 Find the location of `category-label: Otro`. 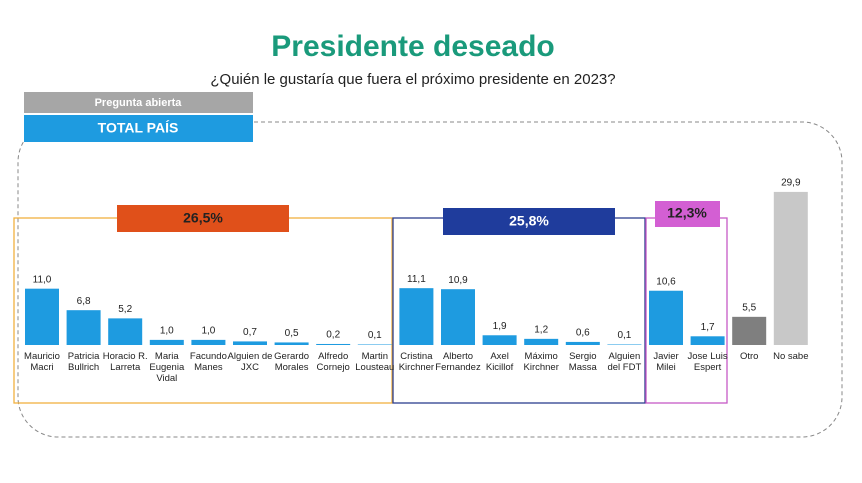

category-label: Otro is located at coordinates (749, 356).